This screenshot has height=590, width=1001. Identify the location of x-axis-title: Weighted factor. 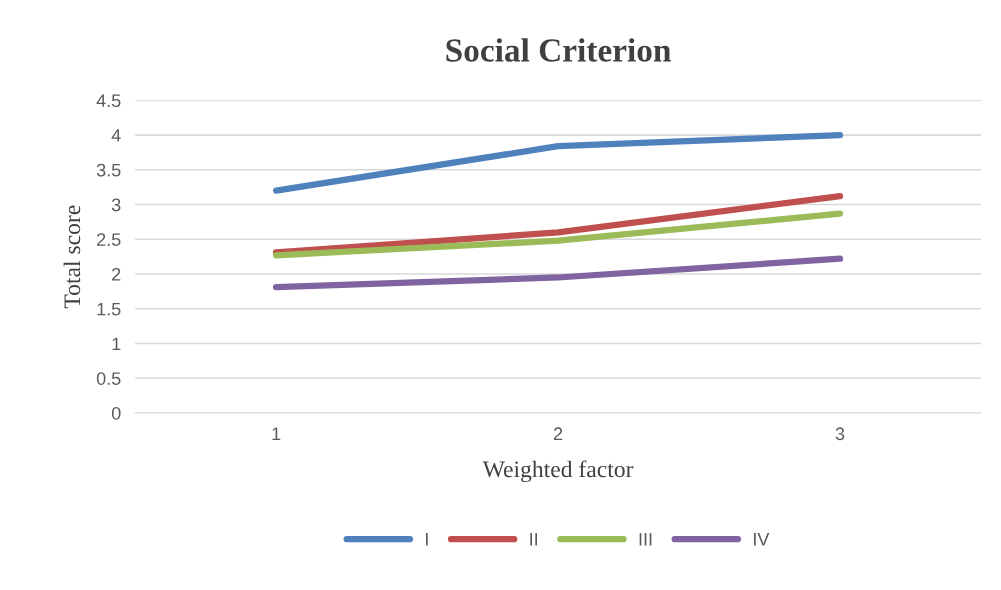
(558, 471).